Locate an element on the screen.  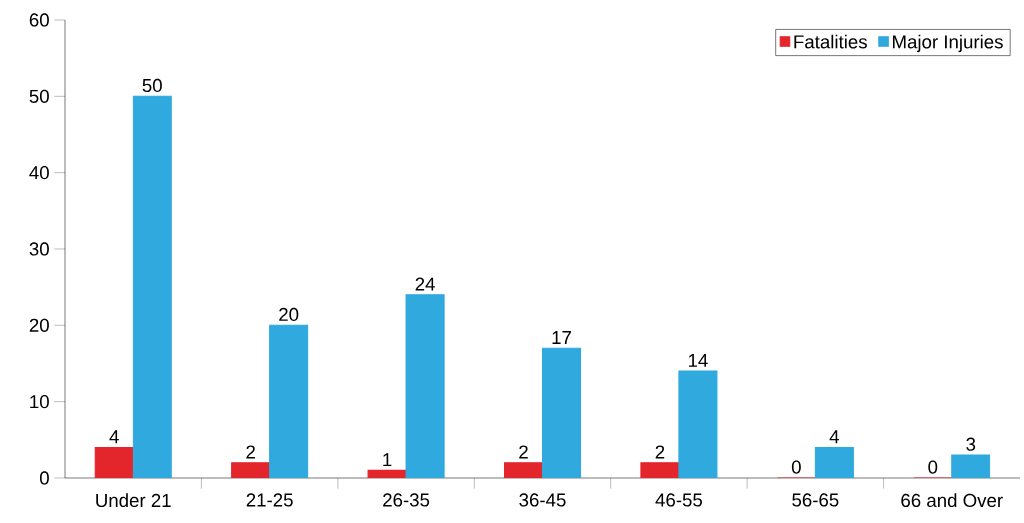
data-label: 20 is located at coordinates (289, 314).